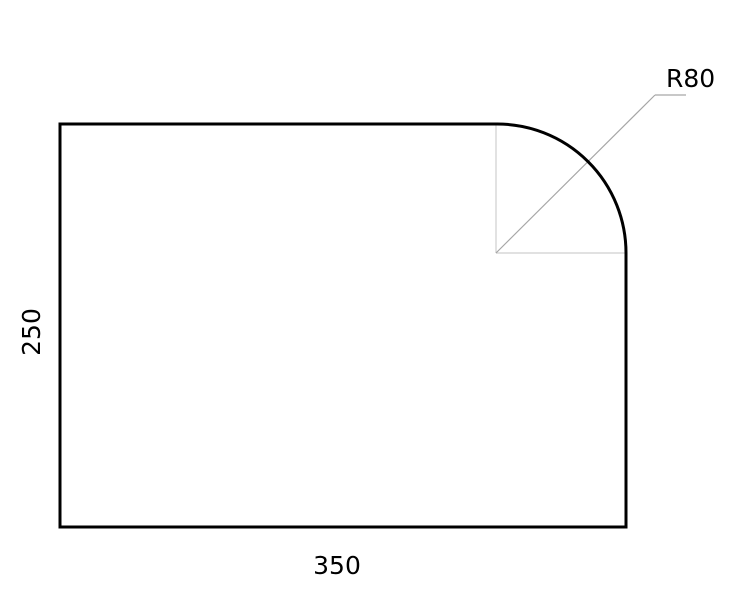 The height and width of the screenshot is (589, 746). Describe the element at coordinates (690, 78) in the screenshot. I see `radius-label: R80` at that location.